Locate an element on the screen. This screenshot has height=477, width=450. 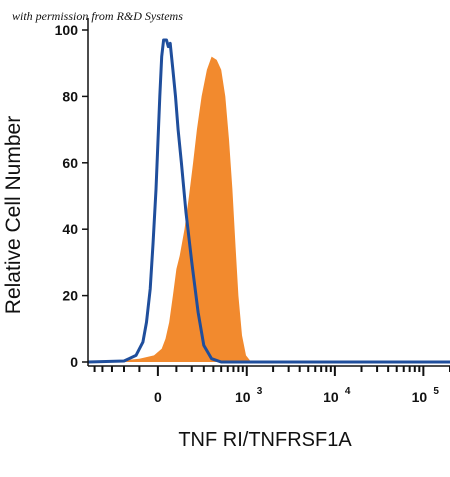
x-ticks: 0 10 3 10 4 10 5 is located at coordinates (271, 385).